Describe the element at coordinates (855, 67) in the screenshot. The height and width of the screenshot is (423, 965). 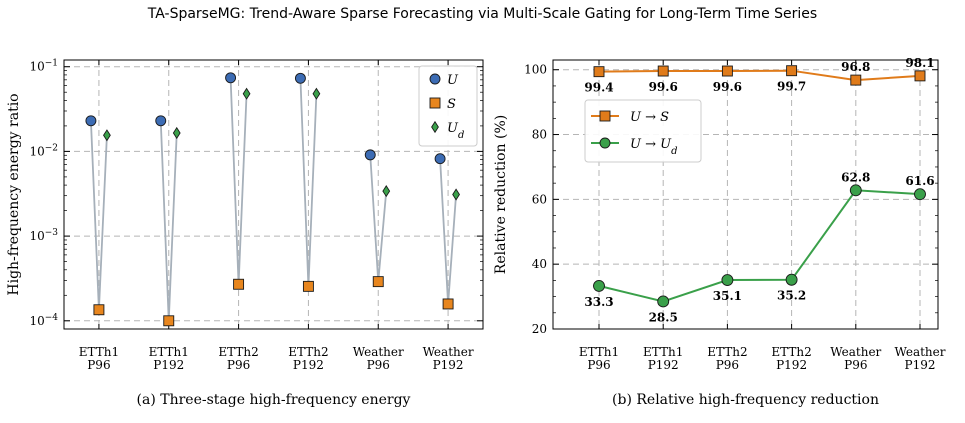
I see `data-label: 96.8` at that location.